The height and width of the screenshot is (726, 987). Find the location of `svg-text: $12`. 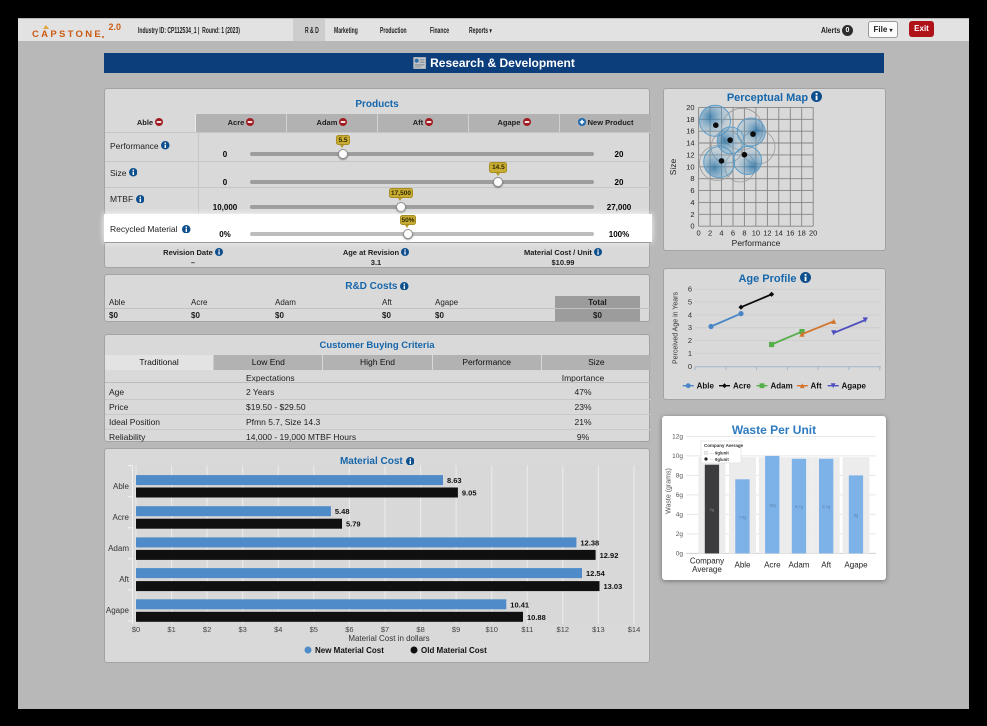

svg-text: $12 is located at coordinates (563, 629).